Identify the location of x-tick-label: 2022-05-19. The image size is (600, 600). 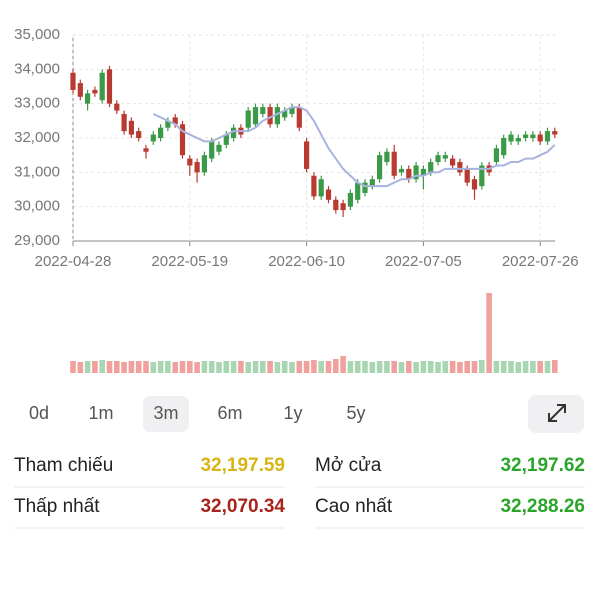
(189, 261).